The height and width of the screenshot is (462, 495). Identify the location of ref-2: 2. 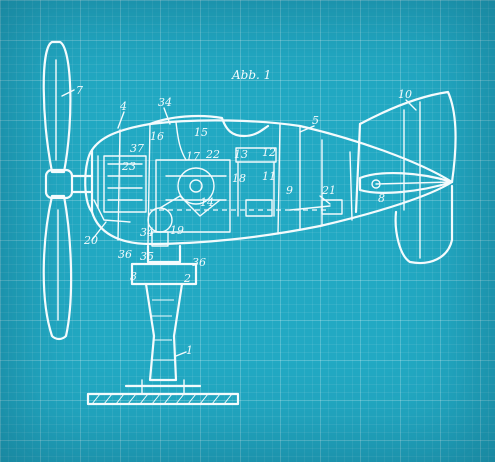
(187, 278).